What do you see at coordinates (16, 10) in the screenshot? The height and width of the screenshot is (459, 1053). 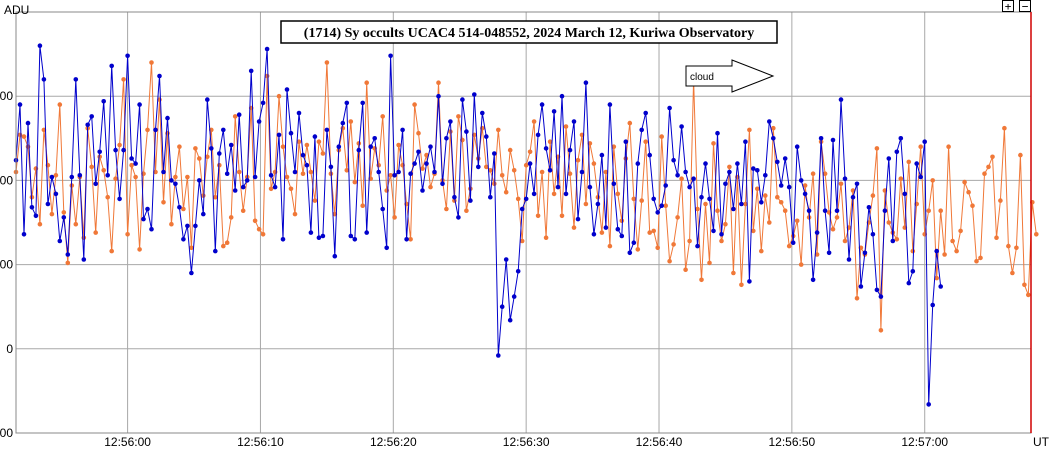 I see `y-axis-label: ADU` at bounding box center [16, 10].